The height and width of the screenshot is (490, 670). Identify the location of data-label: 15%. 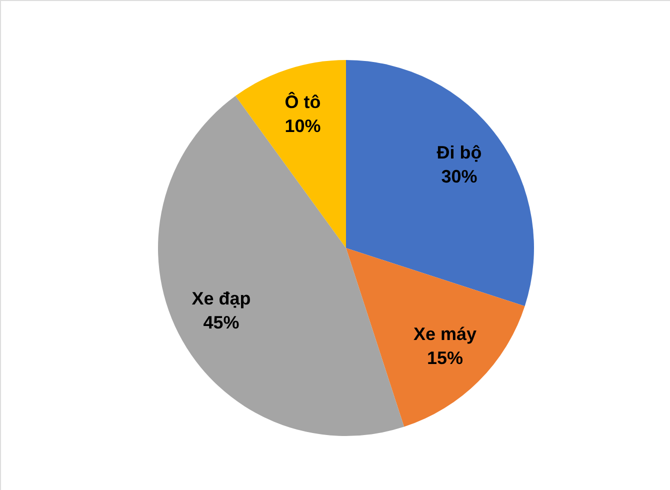
(445, 358).